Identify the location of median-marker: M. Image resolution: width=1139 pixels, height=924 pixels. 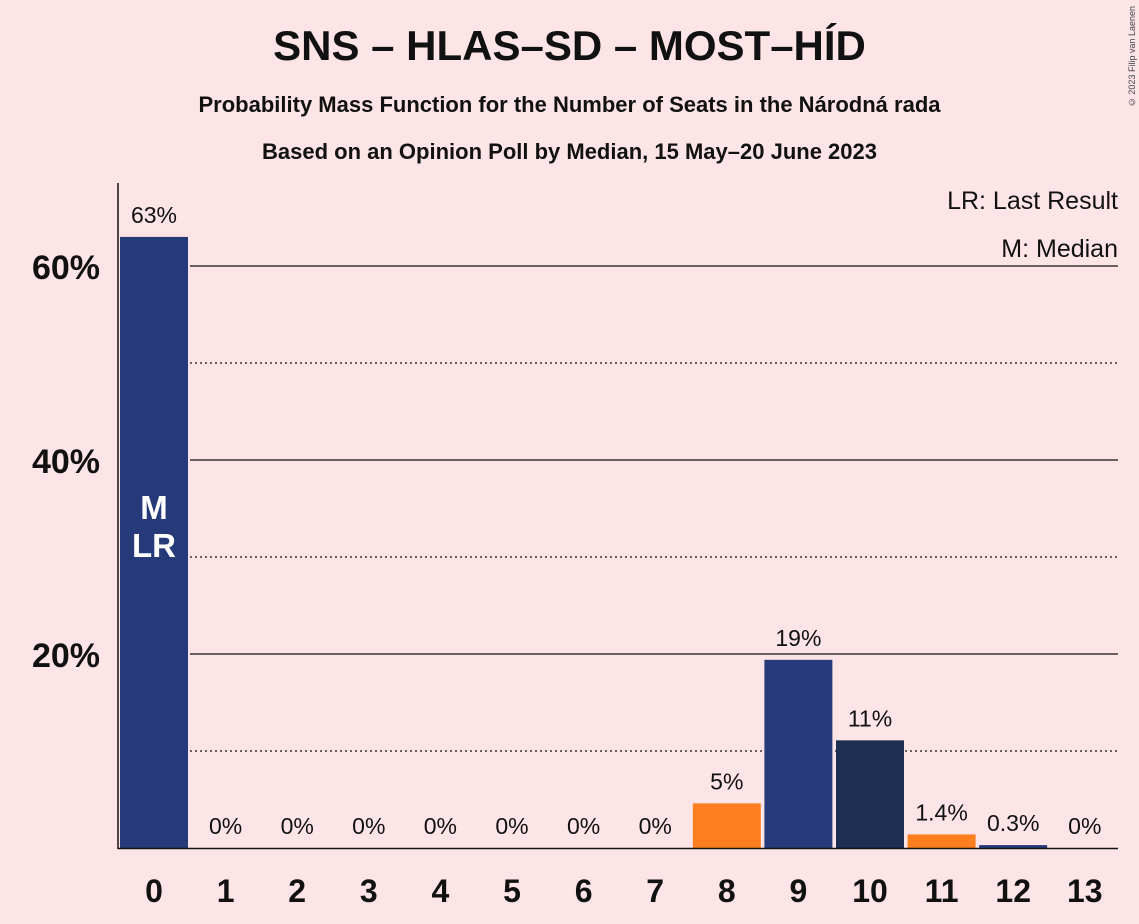
(154, 507).